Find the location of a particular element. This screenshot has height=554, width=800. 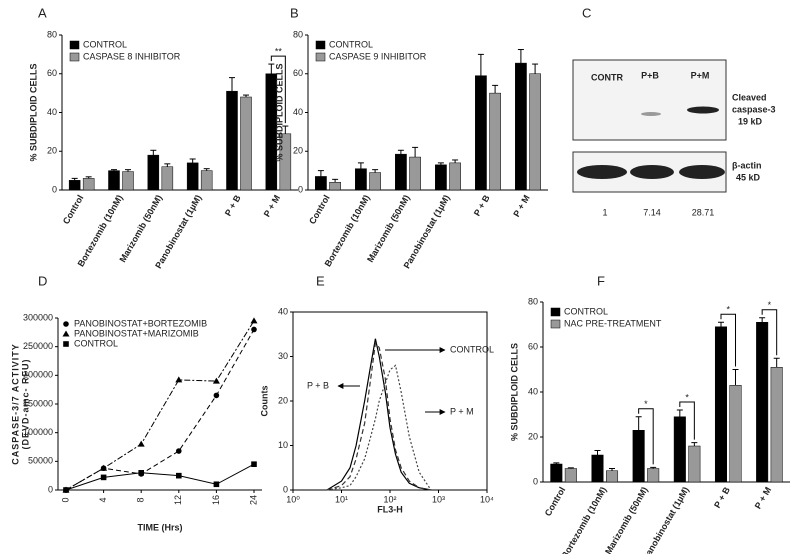

x-tick-label: 0 is located at coordinates (65, 499).